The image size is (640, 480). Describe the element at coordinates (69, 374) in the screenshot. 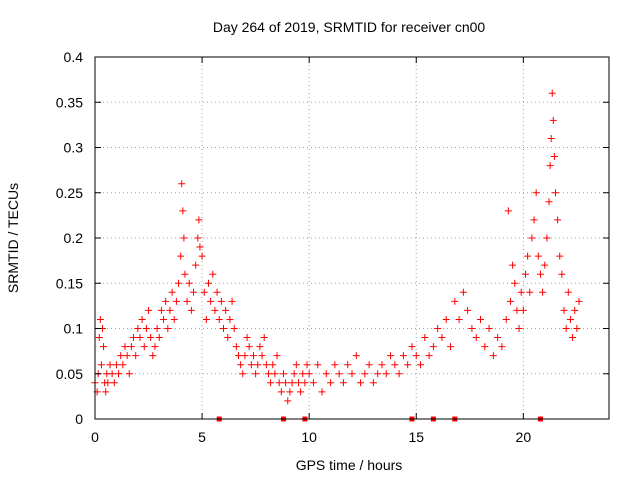

I see `y-tick-label: 0.05` at that location.